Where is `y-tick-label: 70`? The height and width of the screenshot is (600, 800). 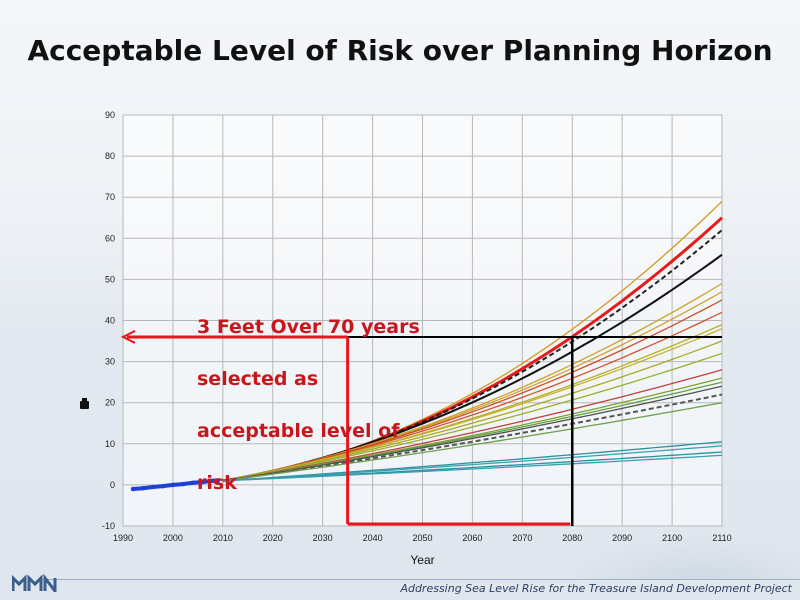
y-tick-label: 70 is located at coordinates (110, 197).